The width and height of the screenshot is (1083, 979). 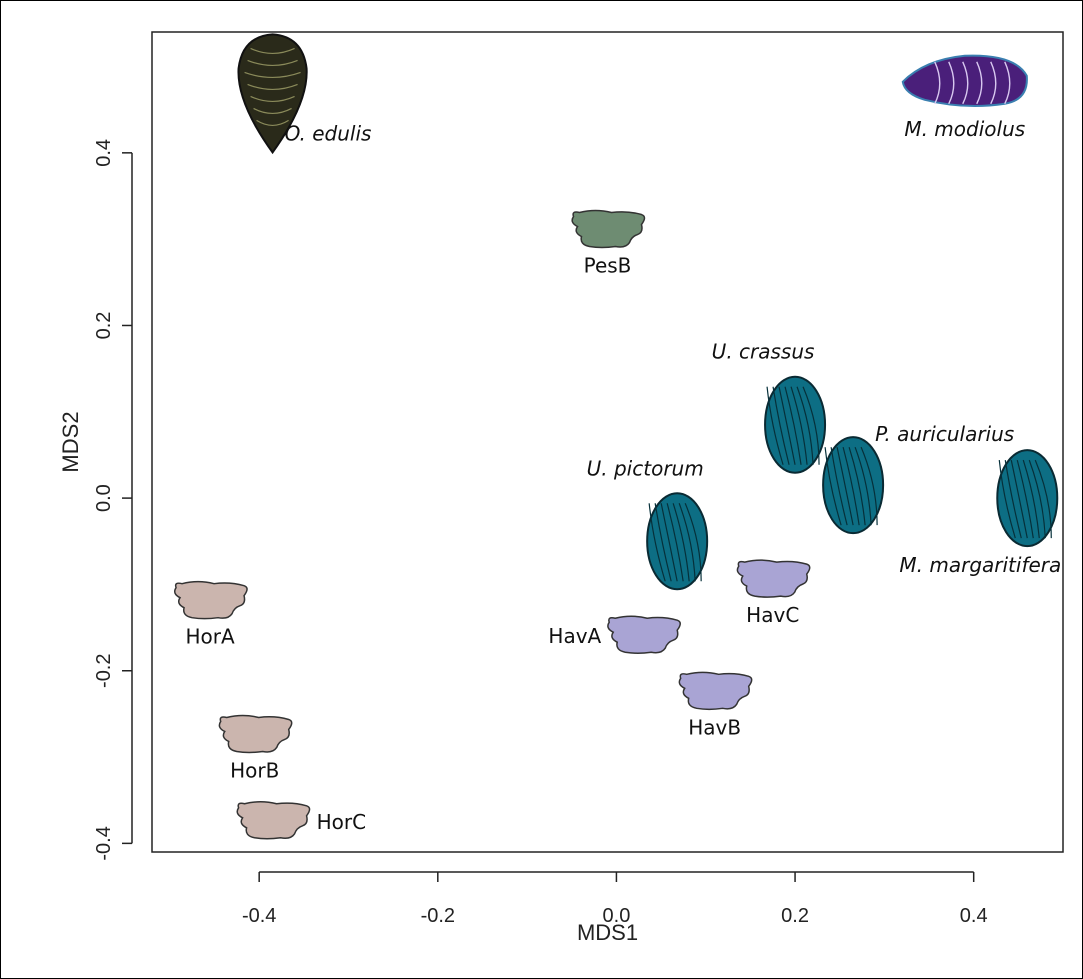 I want to click on data-point: HavC, so click(x=773, y=593).